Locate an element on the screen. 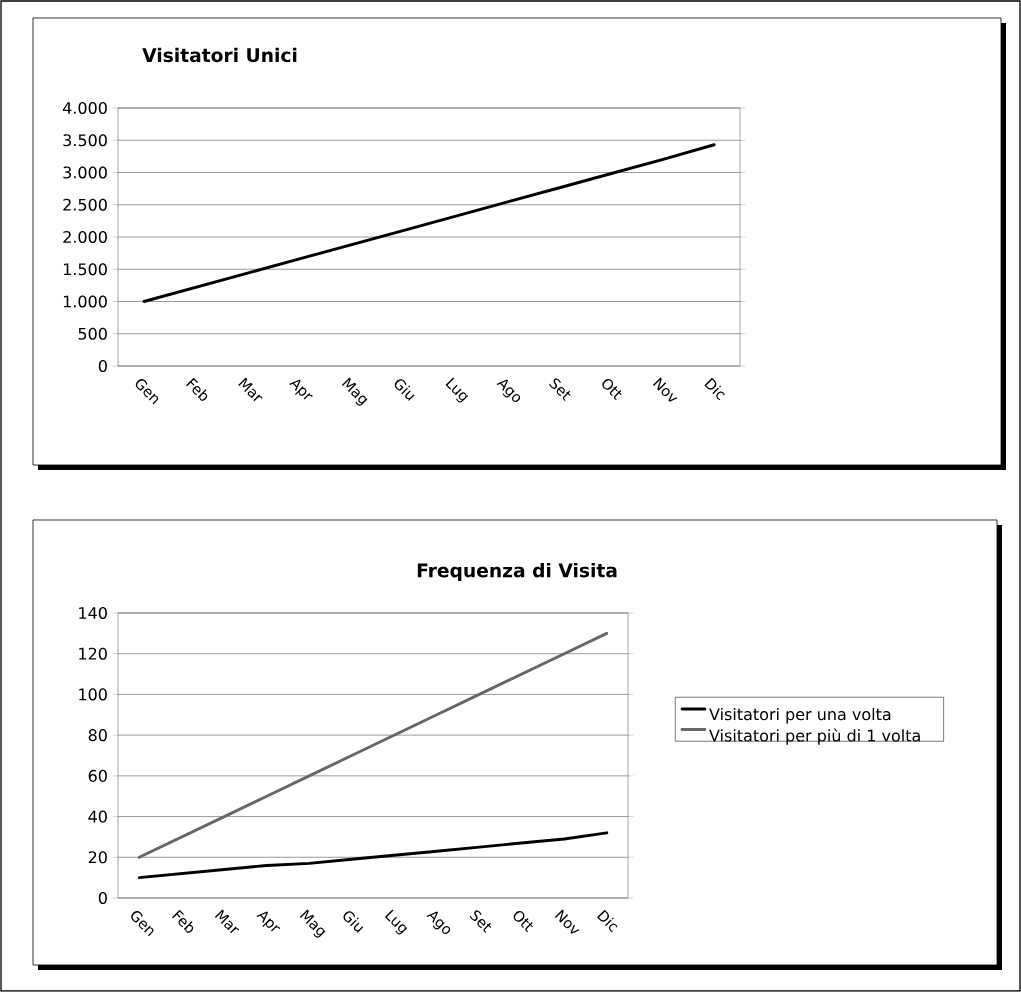 This screenshot has width=1021, height=992. y-tick-label: 100 is located at coordinates (93, 694).